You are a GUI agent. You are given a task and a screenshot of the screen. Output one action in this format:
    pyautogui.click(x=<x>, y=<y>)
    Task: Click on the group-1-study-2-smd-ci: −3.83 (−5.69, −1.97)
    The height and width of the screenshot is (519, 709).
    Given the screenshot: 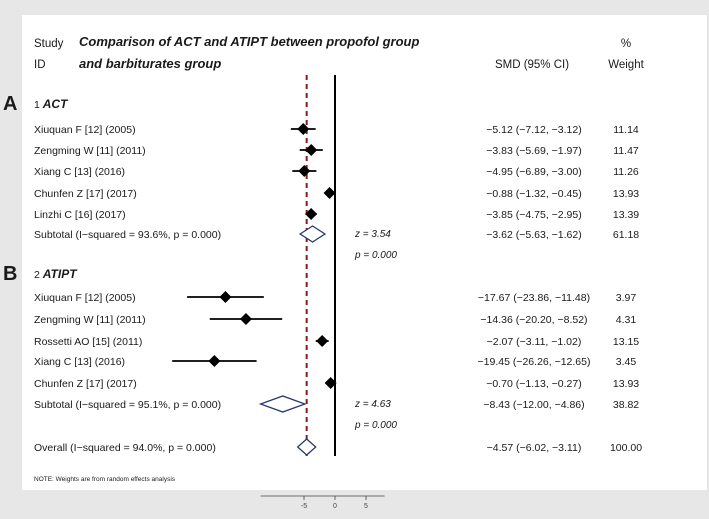 What is the action you would take?
    pyautogui.click(x=533, y=151)
    